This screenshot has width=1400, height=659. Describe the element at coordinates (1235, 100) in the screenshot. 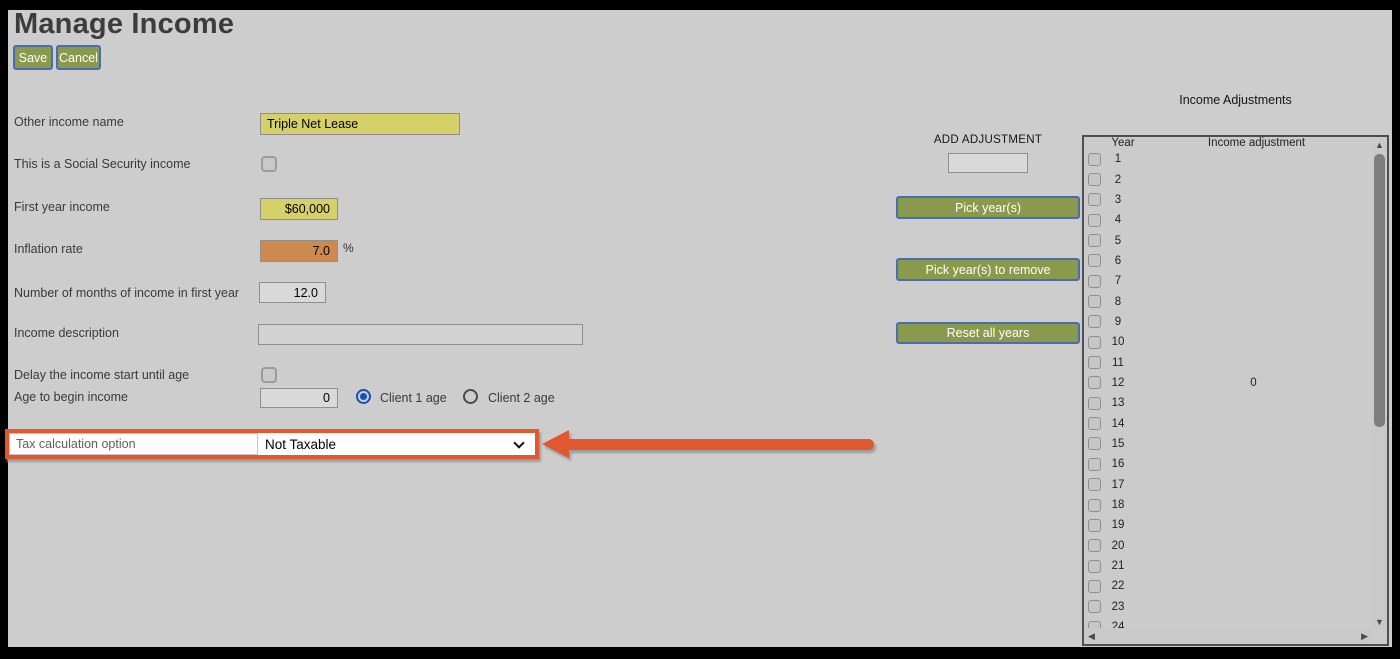

I see `income-adjustments-title: Income Adjustments` at that location.